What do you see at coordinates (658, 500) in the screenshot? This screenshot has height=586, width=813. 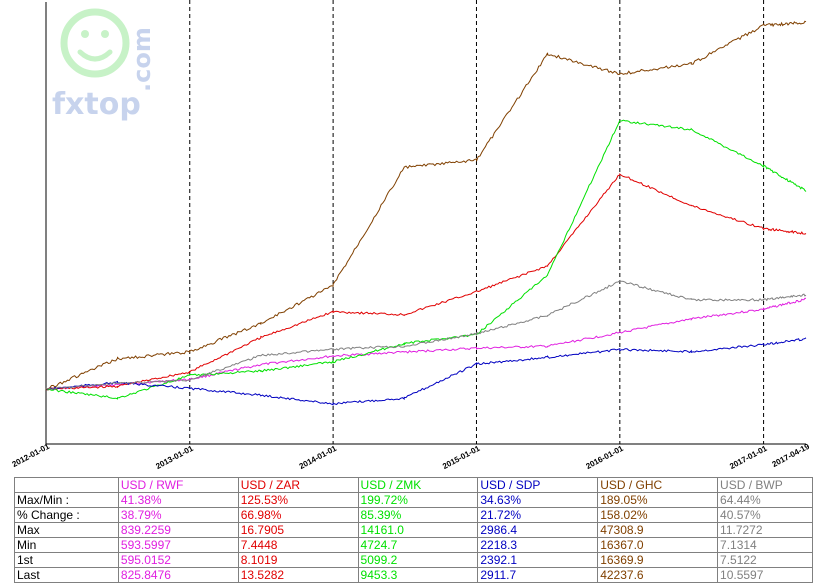 I see `stats-cell: 189.05%` at bounding box center [658, 500].